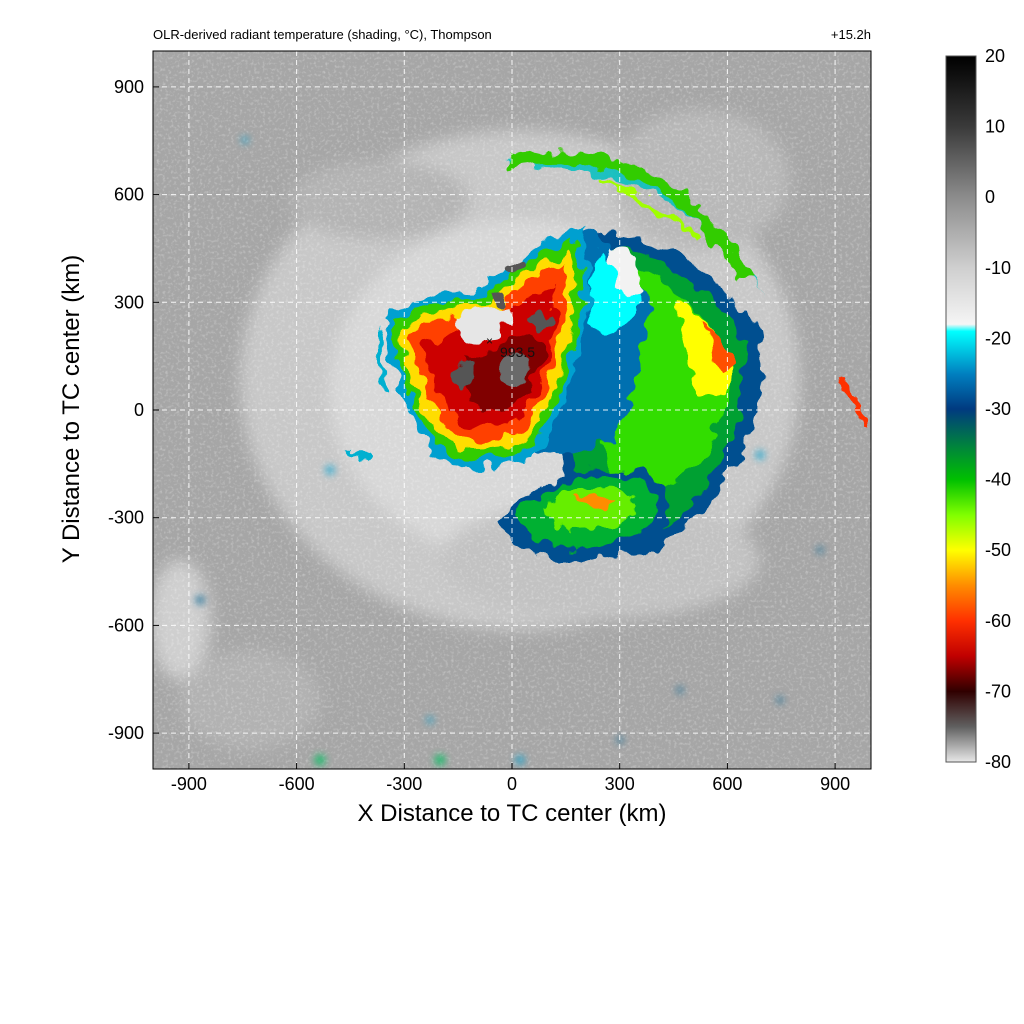 The image size is (1024, 1024). I want to click on x-tick-label: 900, so click(835, 784).